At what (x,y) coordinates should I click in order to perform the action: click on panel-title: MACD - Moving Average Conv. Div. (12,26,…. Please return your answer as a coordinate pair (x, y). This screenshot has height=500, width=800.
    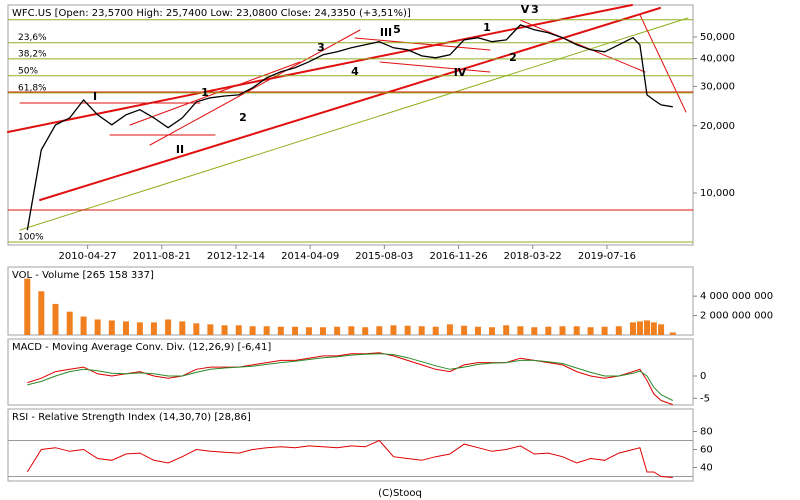
    Looking at the image, I should click on (141, 347).